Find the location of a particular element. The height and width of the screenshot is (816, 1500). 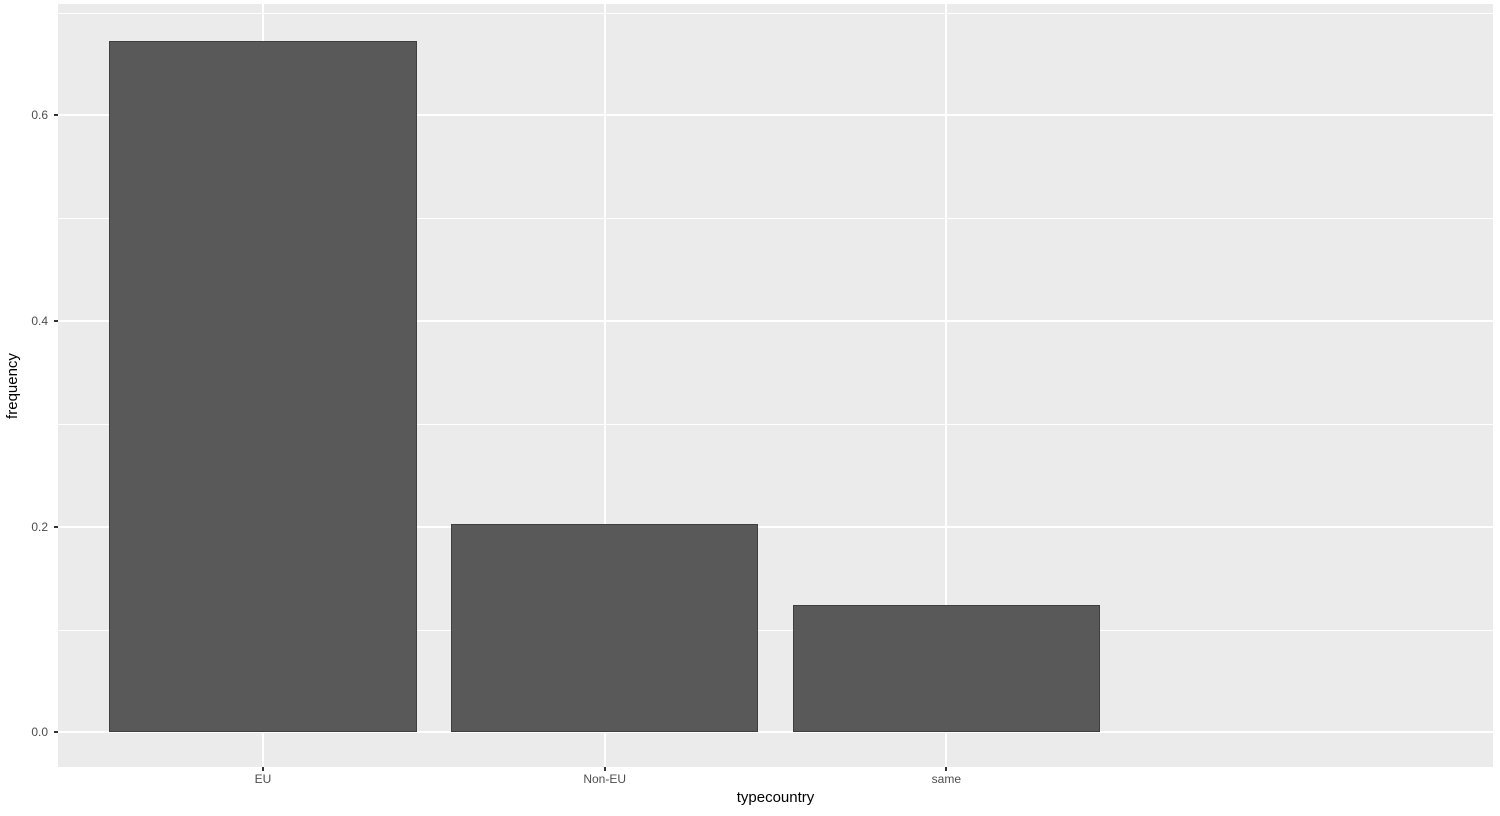

x-axis-tick-label: Non-EU is located at coordinates (604, 779).